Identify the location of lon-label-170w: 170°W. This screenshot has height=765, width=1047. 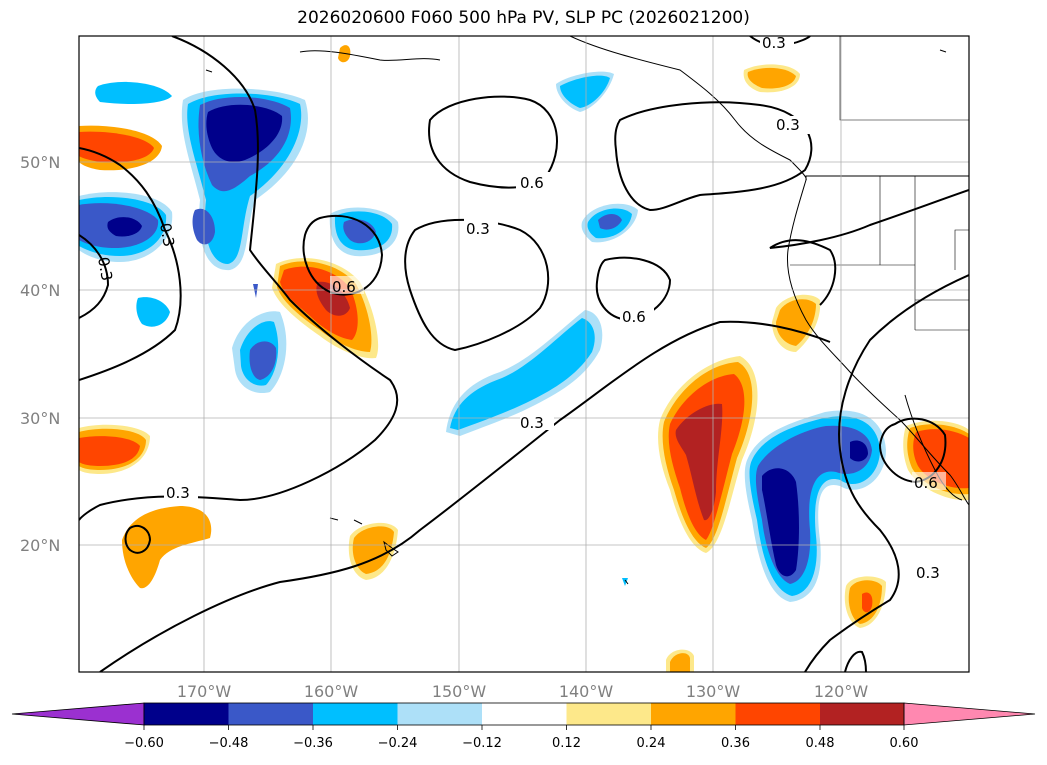
(204, 691).